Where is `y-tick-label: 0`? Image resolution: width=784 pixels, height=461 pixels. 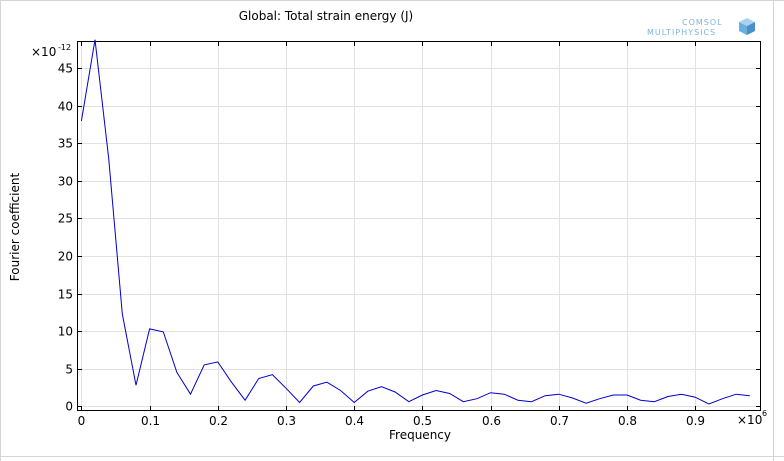 y-tick-label: 0 is located at coordinates (69, 407).